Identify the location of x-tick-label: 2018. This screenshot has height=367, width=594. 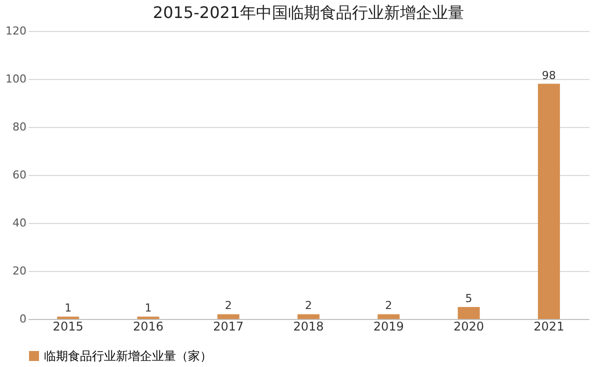
(308, 327).